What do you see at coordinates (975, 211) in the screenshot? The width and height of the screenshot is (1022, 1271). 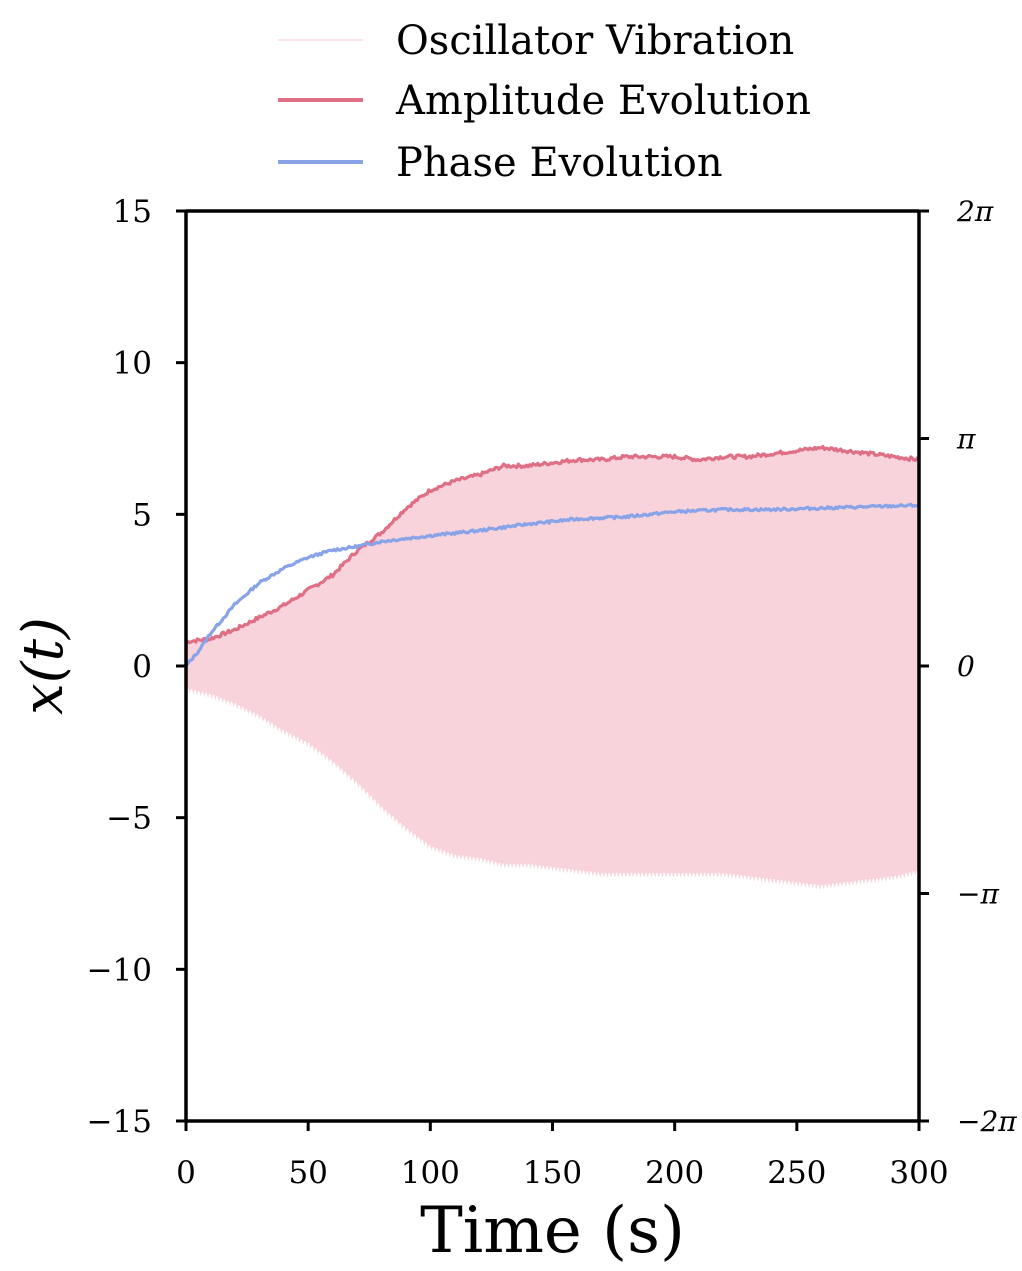 I see `y2-tick-label: 2π` at bounding box center [975, 211].